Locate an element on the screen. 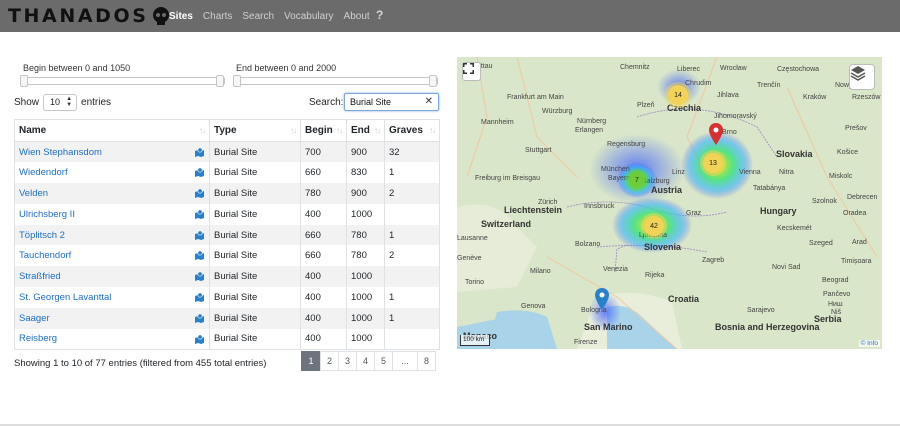 The height and width of the screenshot is (426, 900). map-label-city: Genova is located at coordinates (533, 306).